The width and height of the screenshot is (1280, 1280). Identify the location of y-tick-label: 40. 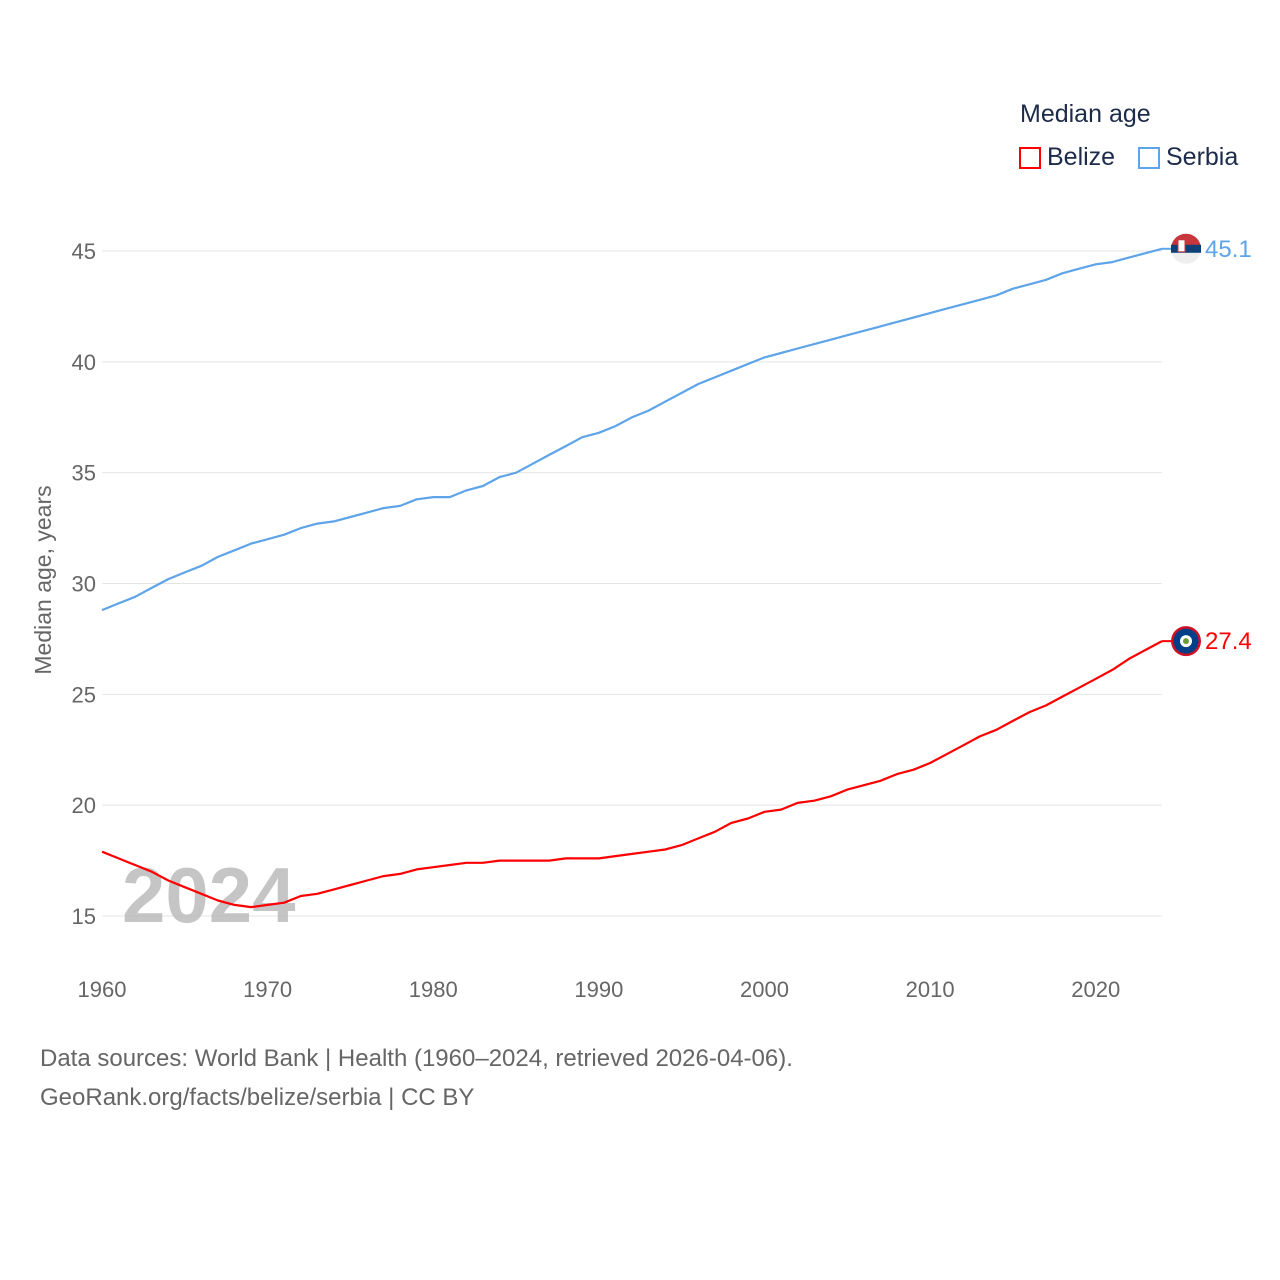
(84, 362).